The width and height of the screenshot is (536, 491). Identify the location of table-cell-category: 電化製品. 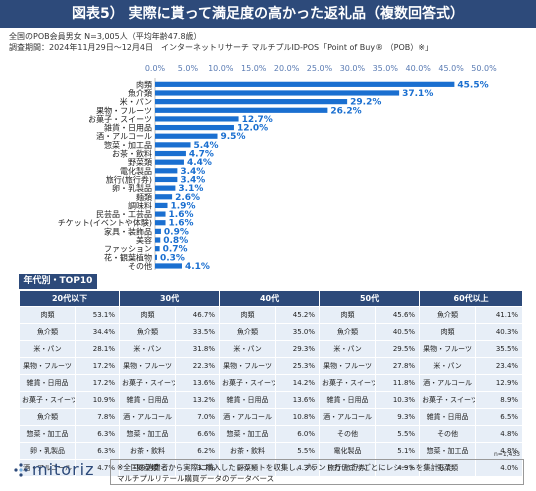
(348, 451).